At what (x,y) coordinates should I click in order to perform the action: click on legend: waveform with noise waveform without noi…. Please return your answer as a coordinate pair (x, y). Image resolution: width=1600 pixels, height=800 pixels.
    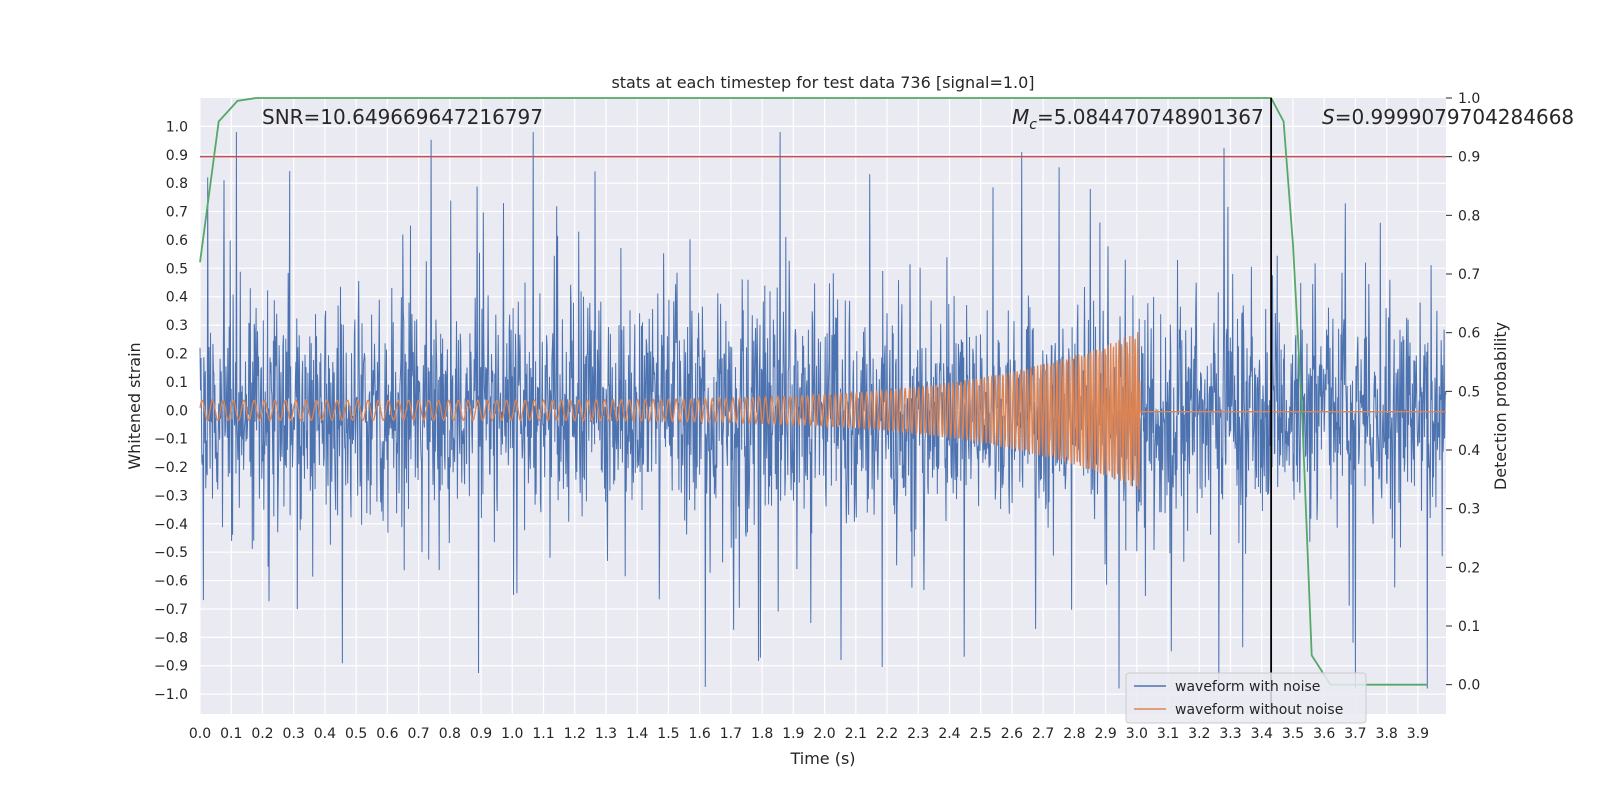
    Looking at the image, I should click on (1246, 698).